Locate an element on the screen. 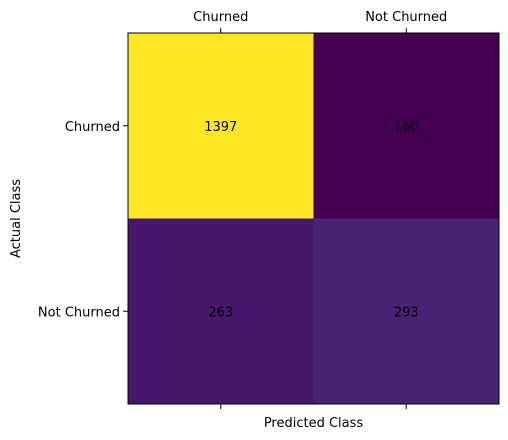  y-axis-label: Actual Class is located at coordinates (16, 218).